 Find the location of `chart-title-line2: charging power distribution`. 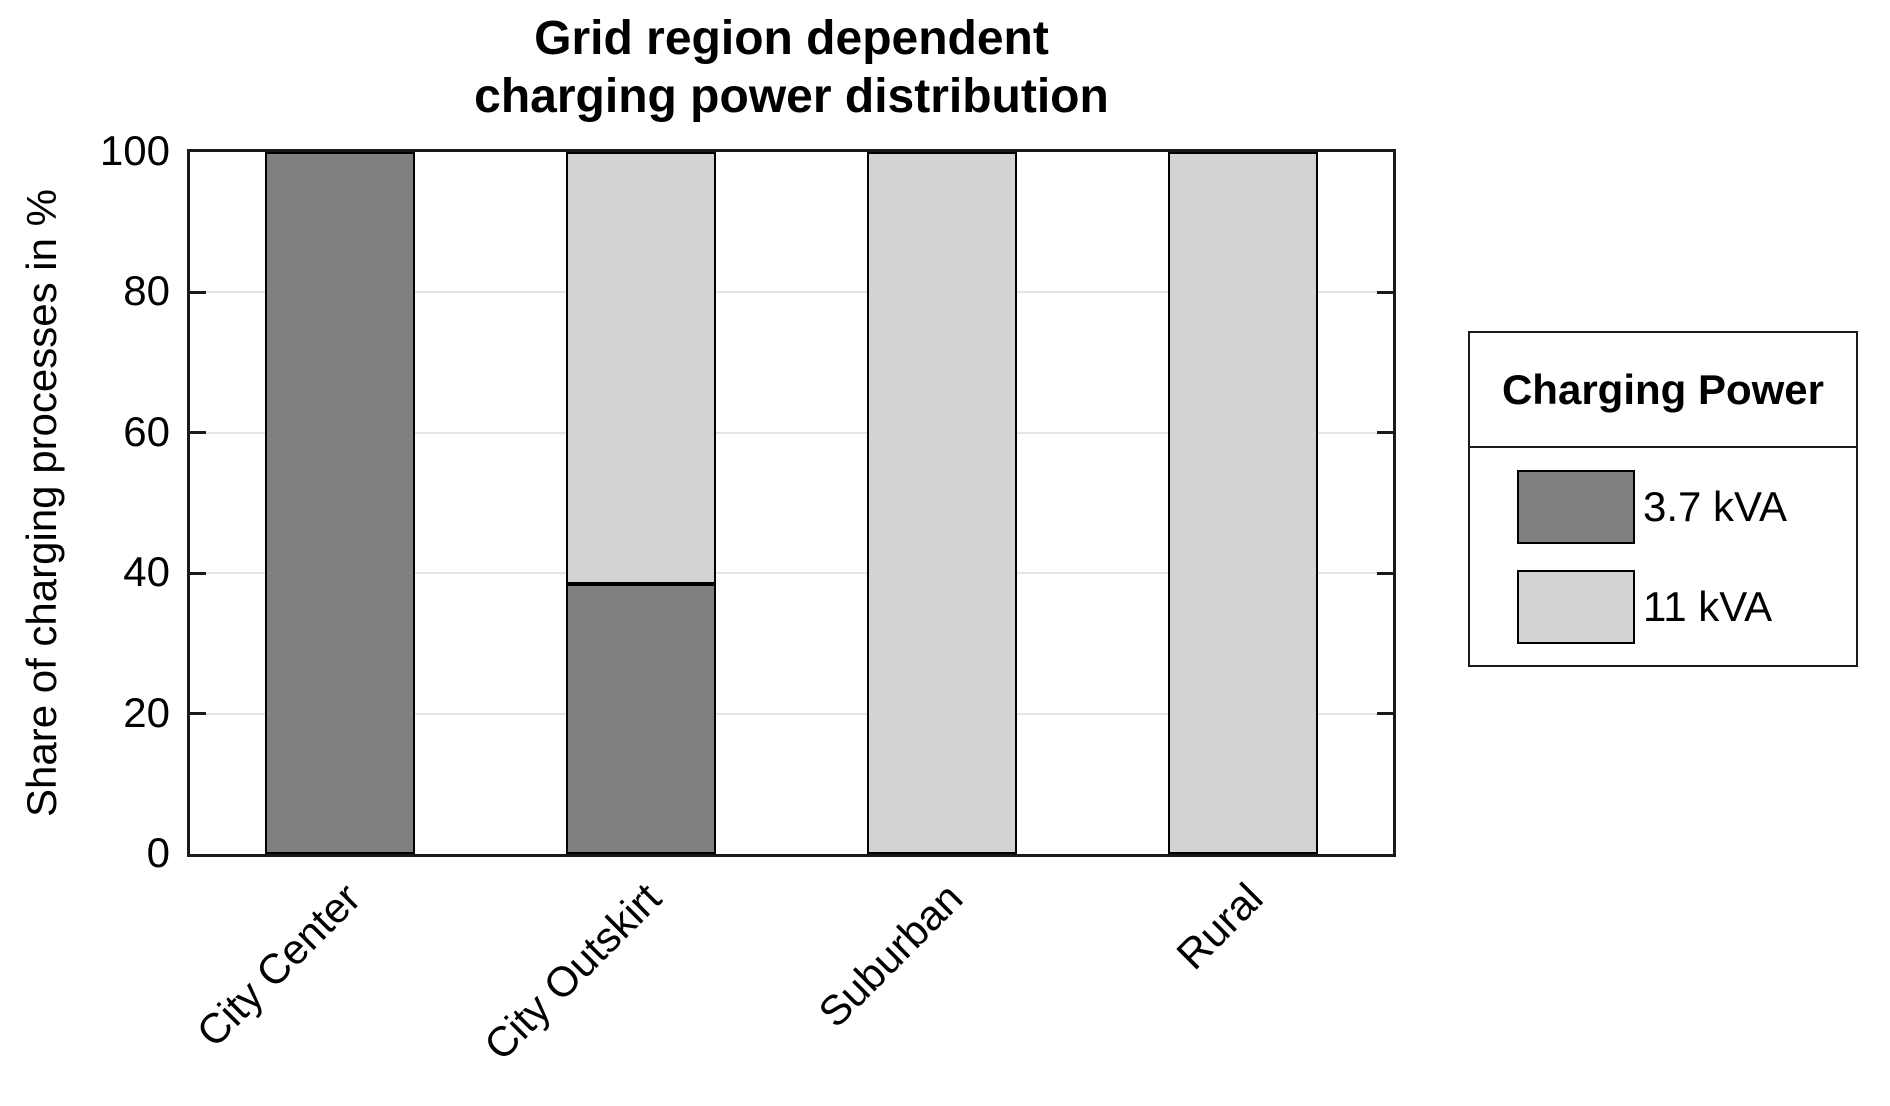

chart-title-line2: charging power distribution is located at coordinates (791, 96).